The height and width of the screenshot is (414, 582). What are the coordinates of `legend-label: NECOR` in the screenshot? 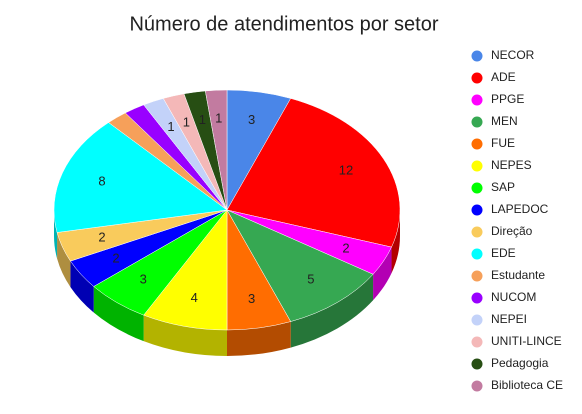 It's located at (513, 55).